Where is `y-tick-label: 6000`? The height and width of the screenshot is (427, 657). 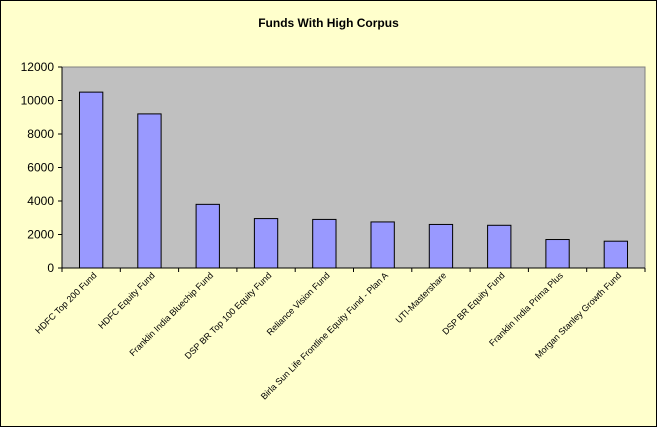
y-tick-label: 6000 is located at coordinates (40, 168).